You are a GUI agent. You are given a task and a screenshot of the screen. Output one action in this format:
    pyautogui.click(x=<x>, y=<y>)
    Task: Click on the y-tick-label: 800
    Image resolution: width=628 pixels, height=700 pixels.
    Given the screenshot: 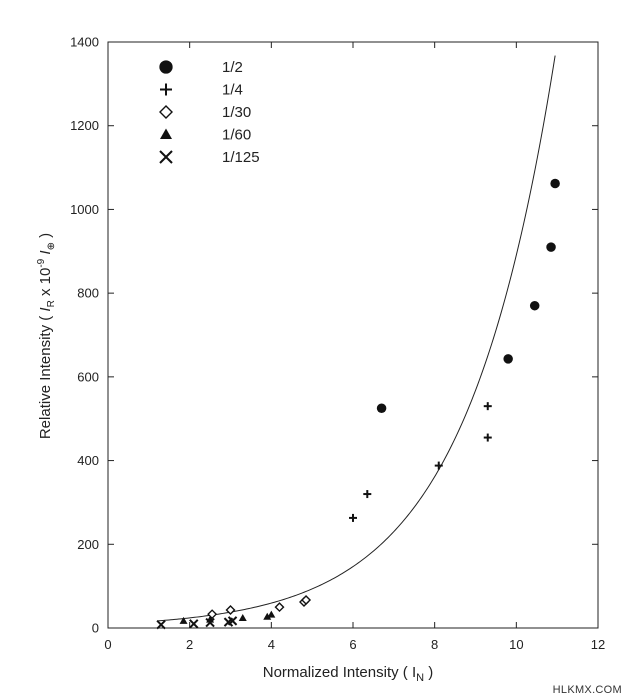 What is the action you would take?
    pyautogui.click(x=88, y=293)
    